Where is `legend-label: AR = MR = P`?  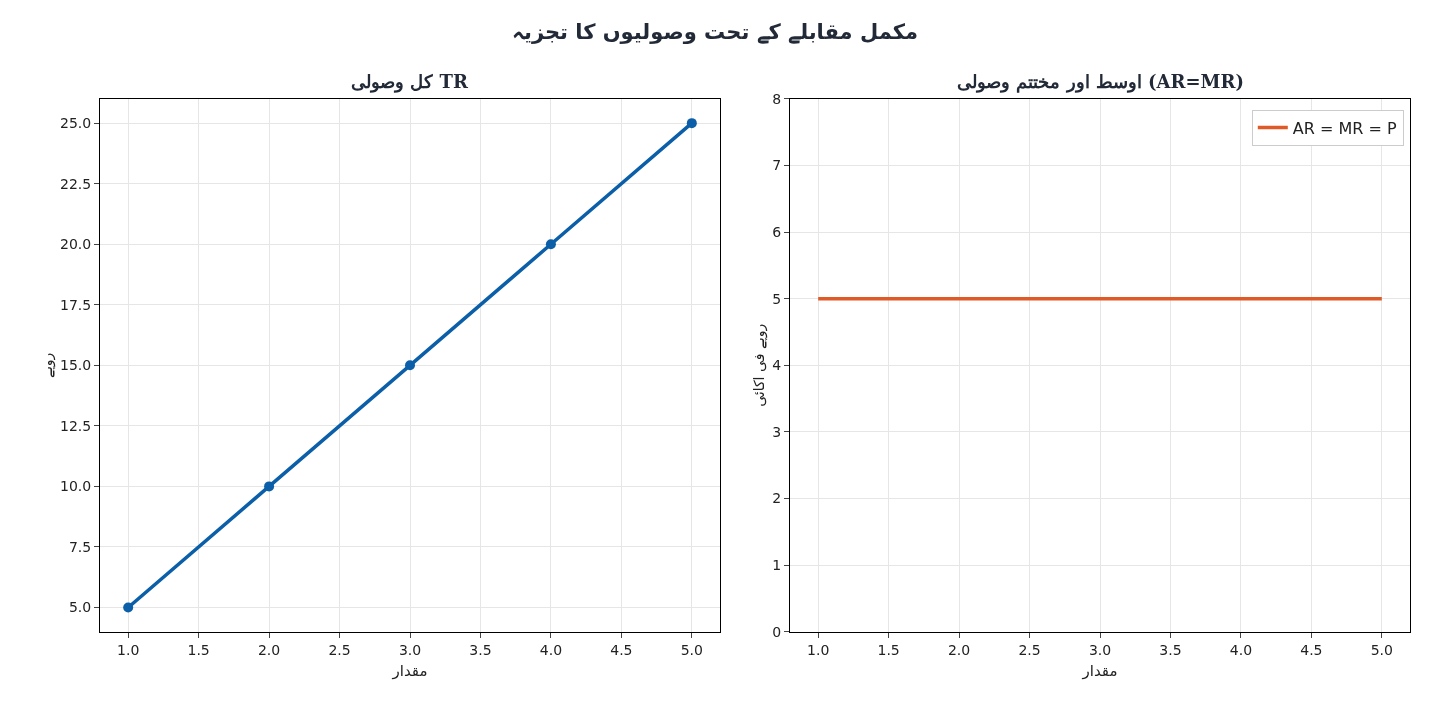
legend-label: AR = MR = P is located at coordinates (1344, 128).